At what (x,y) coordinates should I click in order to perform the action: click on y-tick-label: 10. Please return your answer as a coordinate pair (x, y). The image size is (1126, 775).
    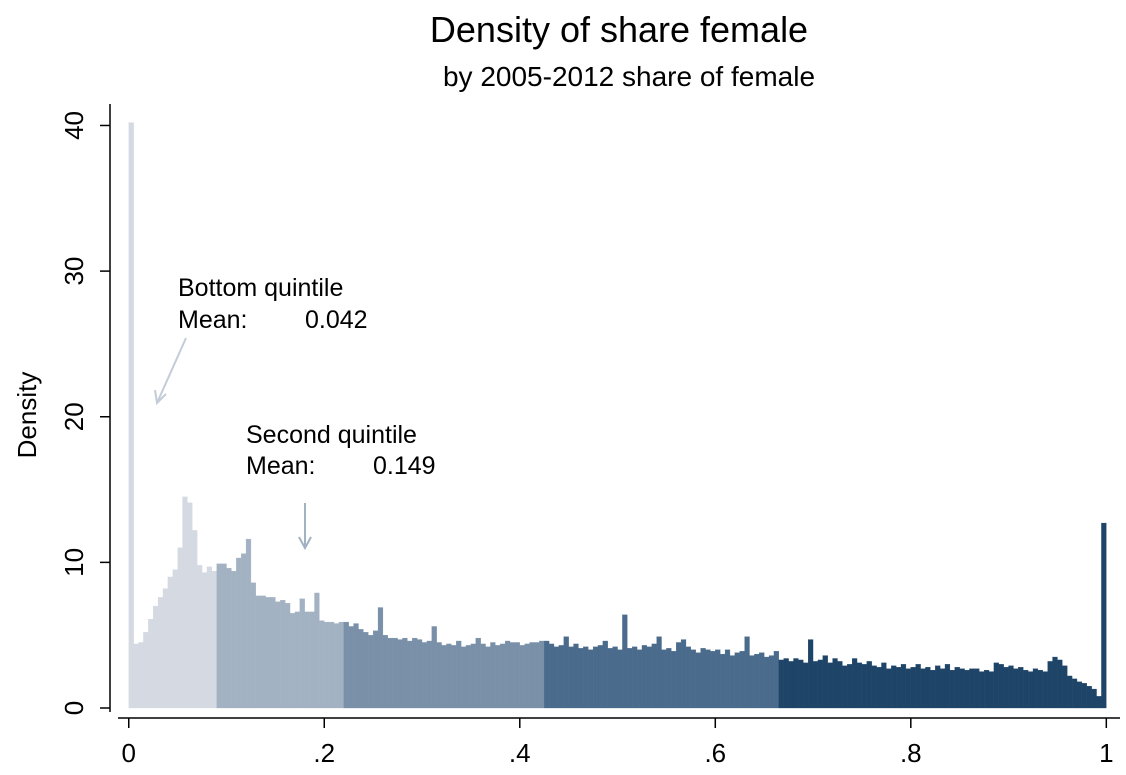
    Looking at the image, I should click on (74, 562).